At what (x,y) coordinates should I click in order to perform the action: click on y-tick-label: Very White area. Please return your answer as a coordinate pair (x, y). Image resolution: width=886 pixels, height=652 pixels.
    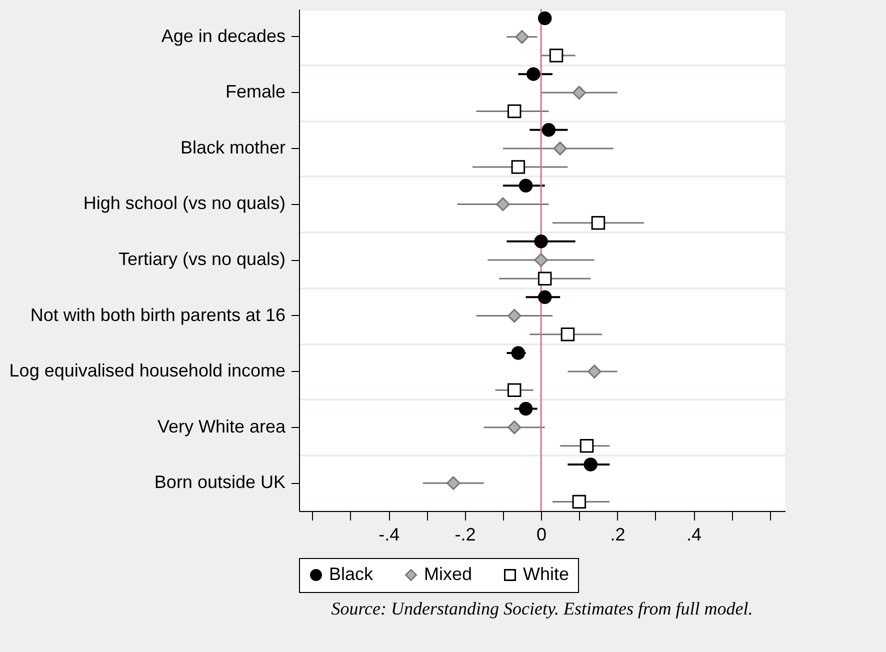
    Looking at the image, I should click on (221, 426).